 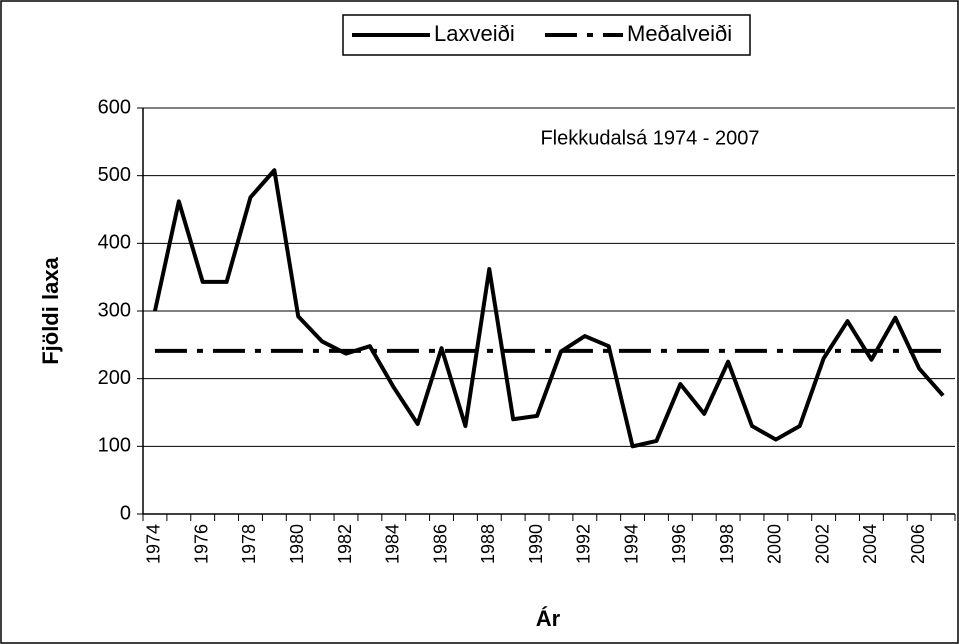 What do you see at coordinates (201, 544) in the screenshot?
I see `x-tick-label: 1976` at bounding box center [201, 544].